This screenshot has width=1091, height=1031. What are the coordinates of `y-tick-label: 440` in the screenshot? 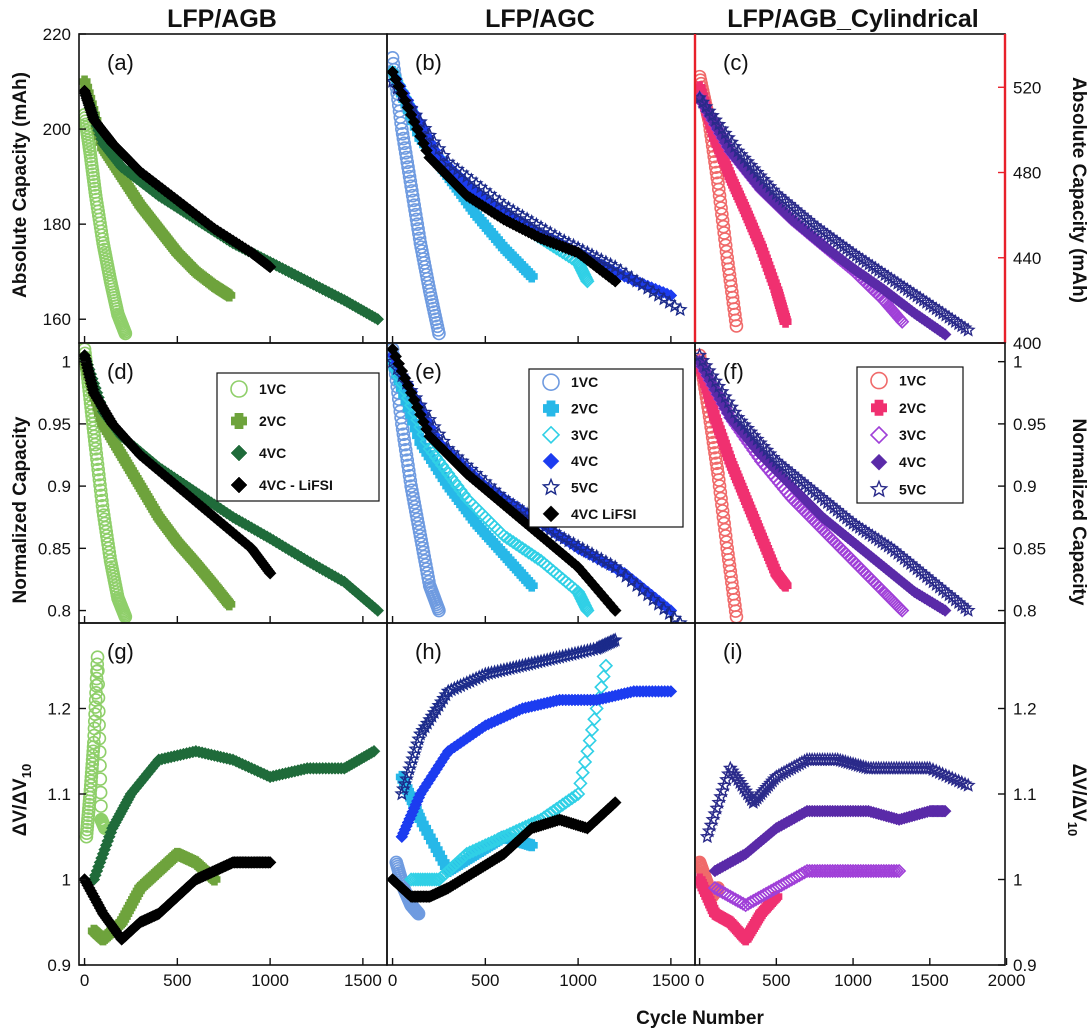 It's located at (1027, 258).